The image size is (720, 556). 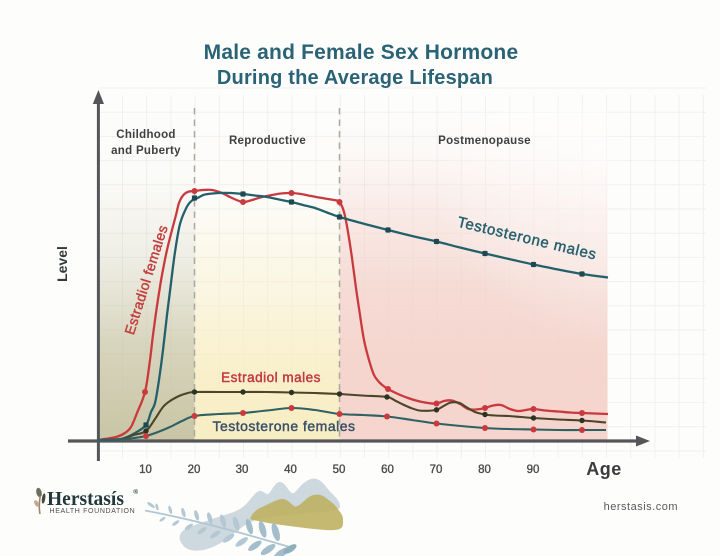 I want to click on svg-text: and Puberty, so click(x=146, y=151).